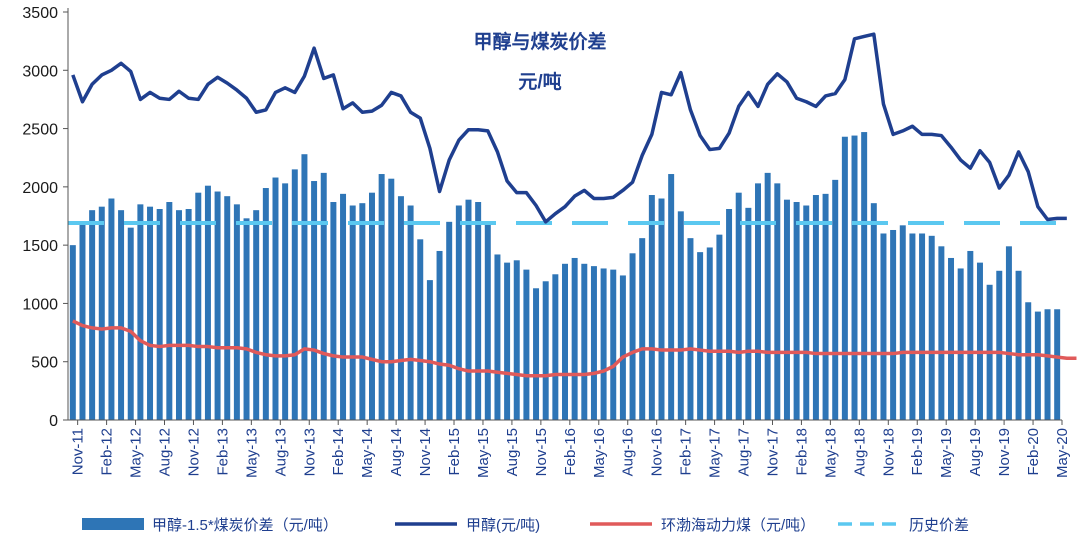 Image resolution: width=1080 pixels, height=556 pixels. Describe the element at coordinates (483, 453) in the screenshot. I see `x-tick-label: May-15` at that location.